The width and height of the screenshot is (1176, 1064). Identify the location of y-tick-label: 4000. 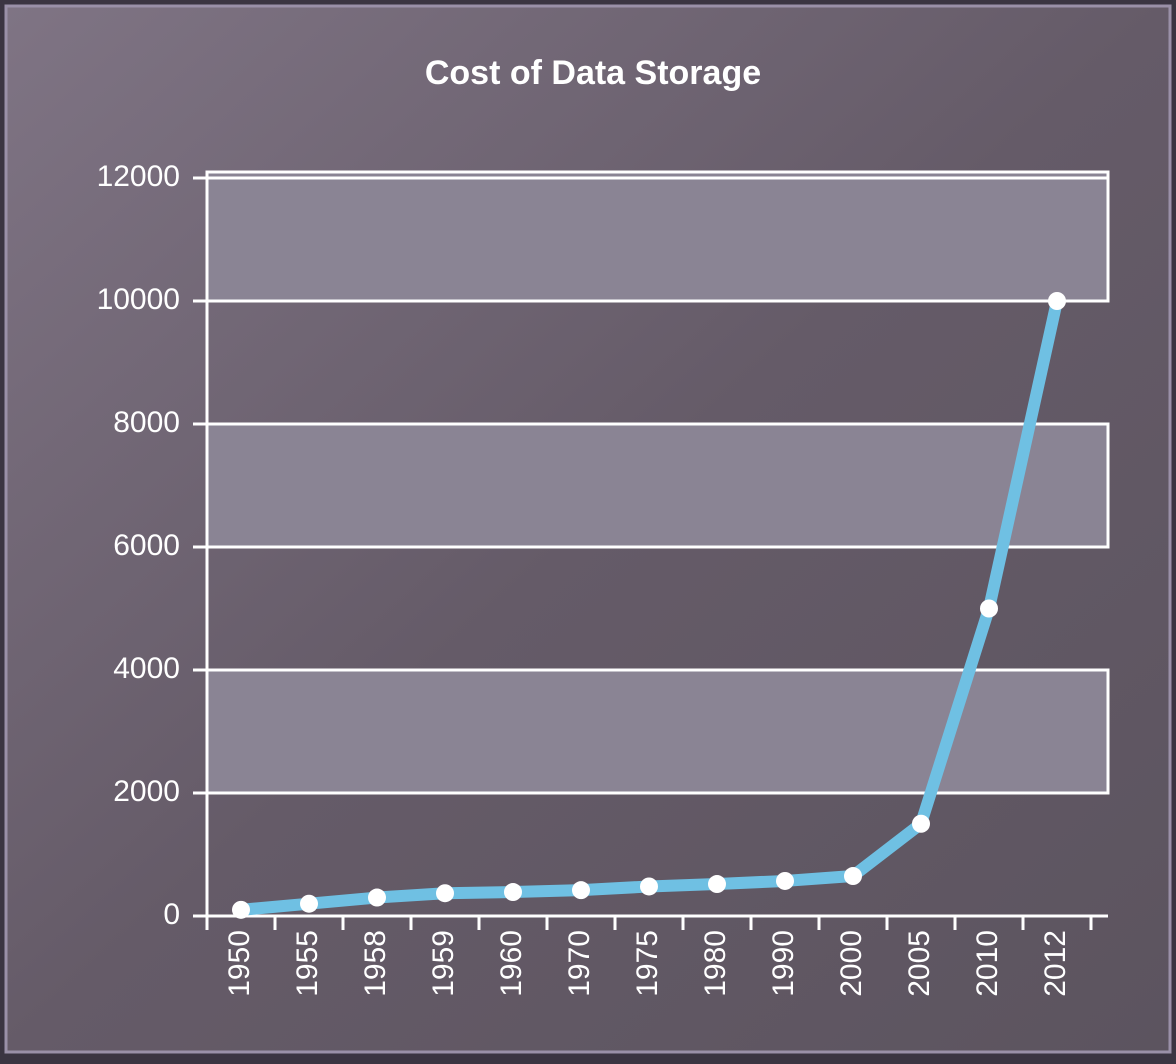
(146, 668).